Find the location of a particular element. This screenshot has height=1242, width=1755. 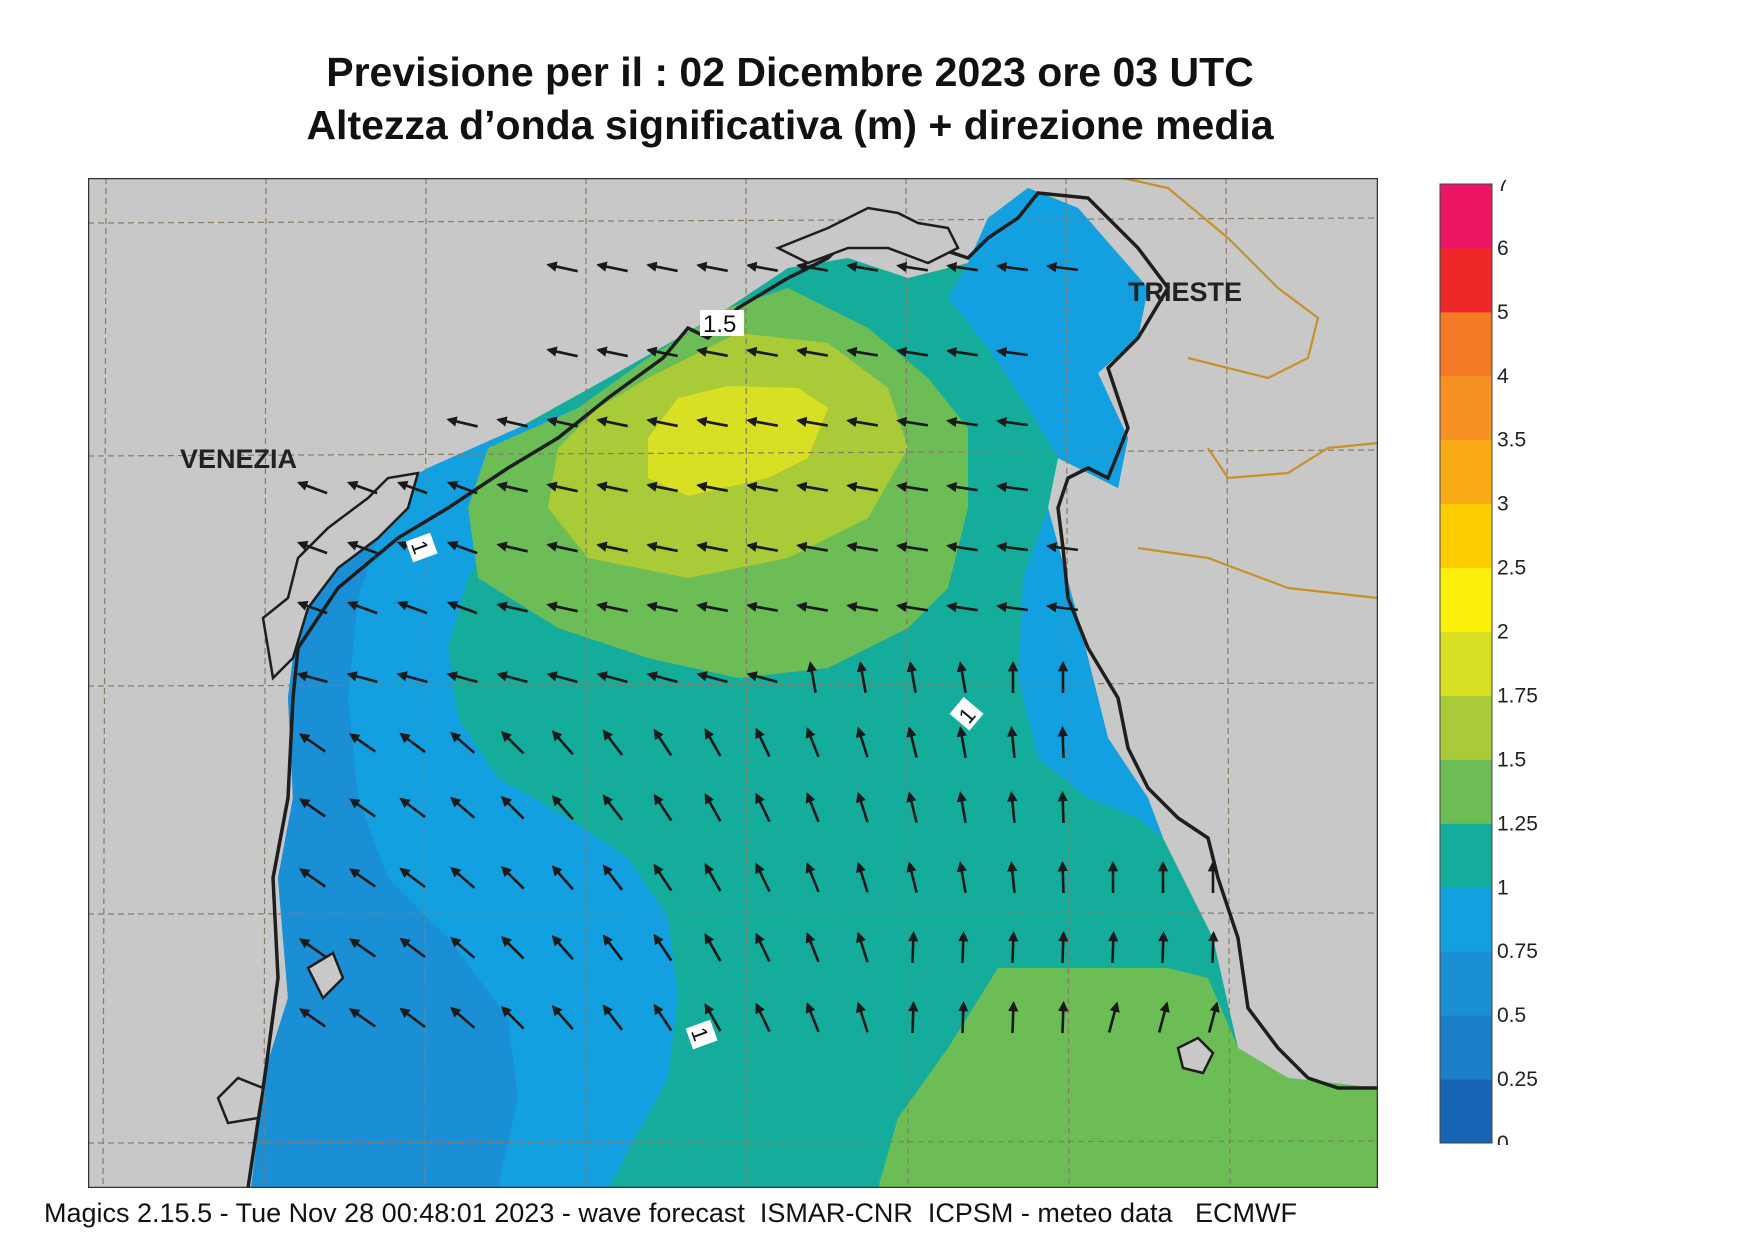

legend-tick-label: 5 is located at coordinates (1503, 312).